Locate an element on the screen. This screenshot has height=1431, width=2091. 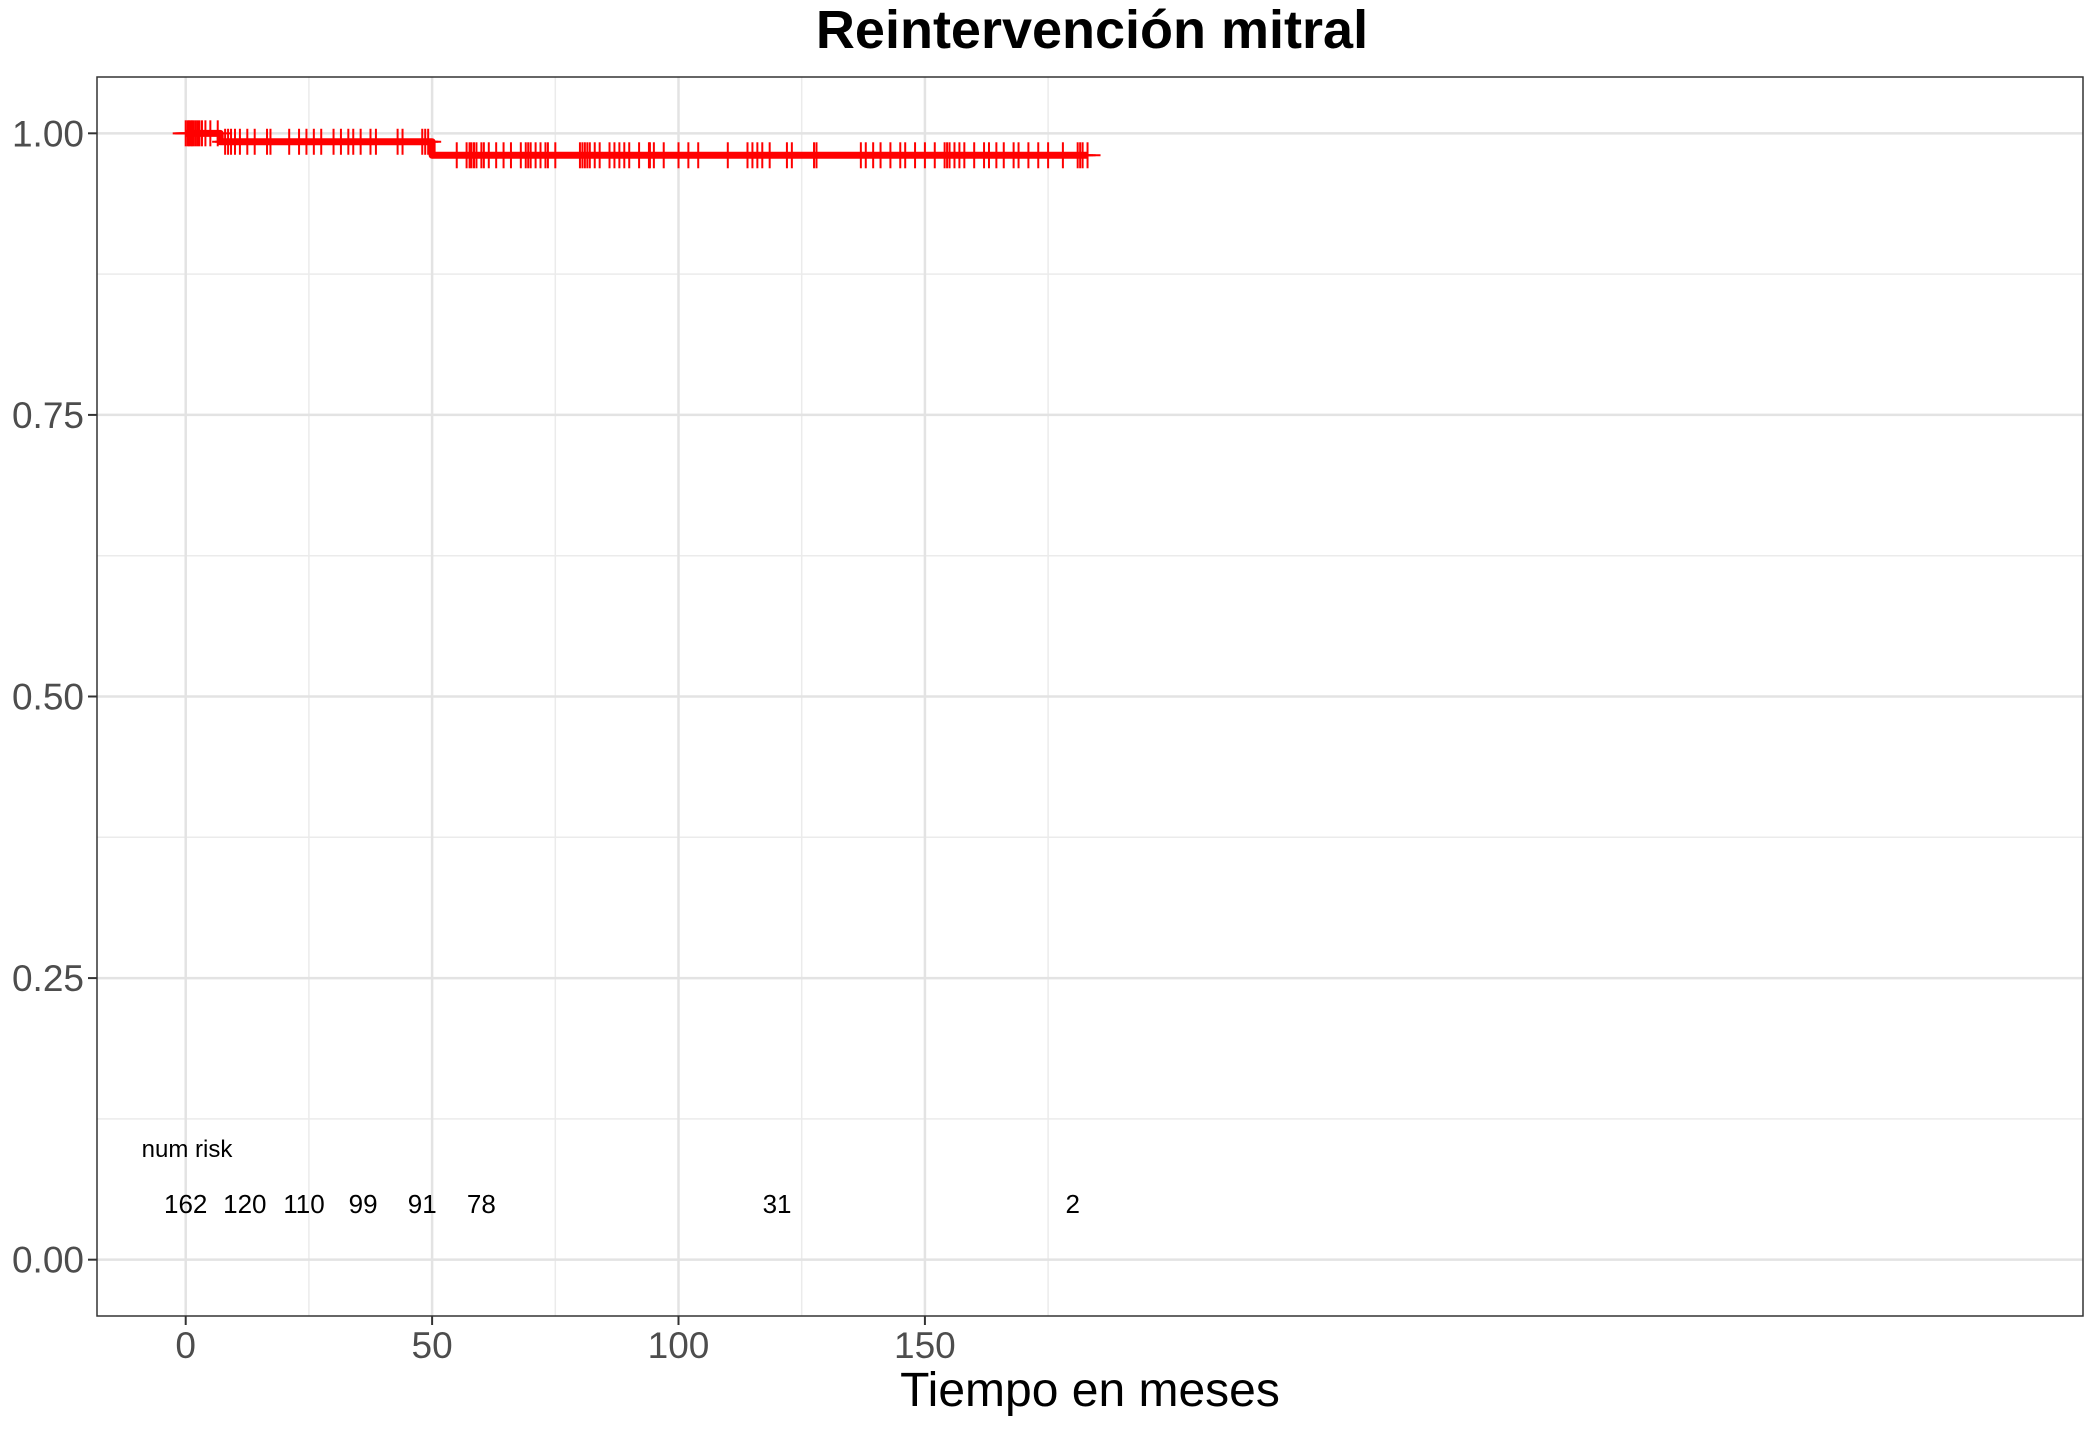
x-tick-label: 0 is located at coordinates (185, 1345).